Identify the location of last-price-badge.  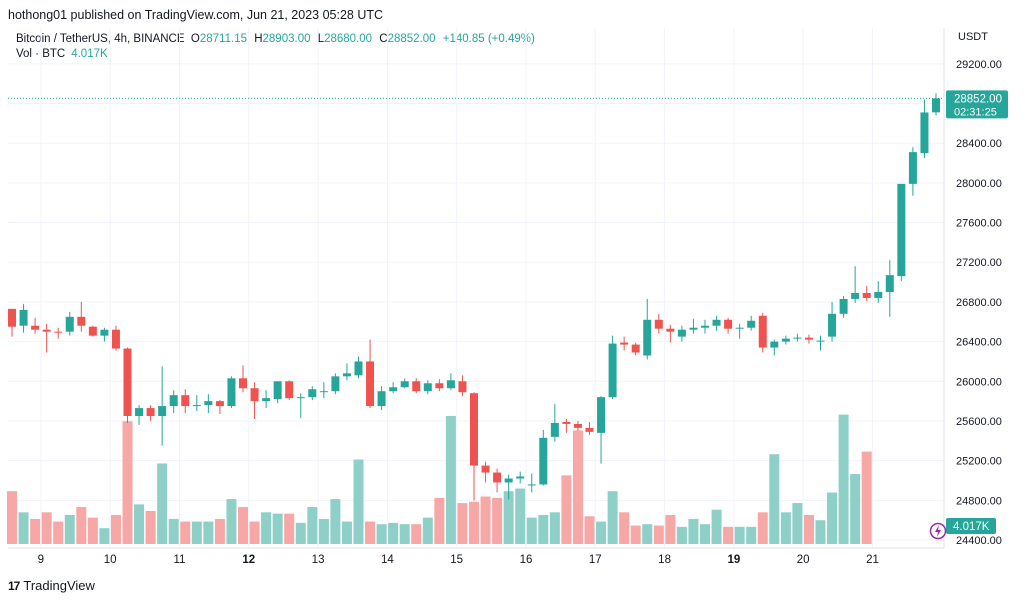
(977, 104).